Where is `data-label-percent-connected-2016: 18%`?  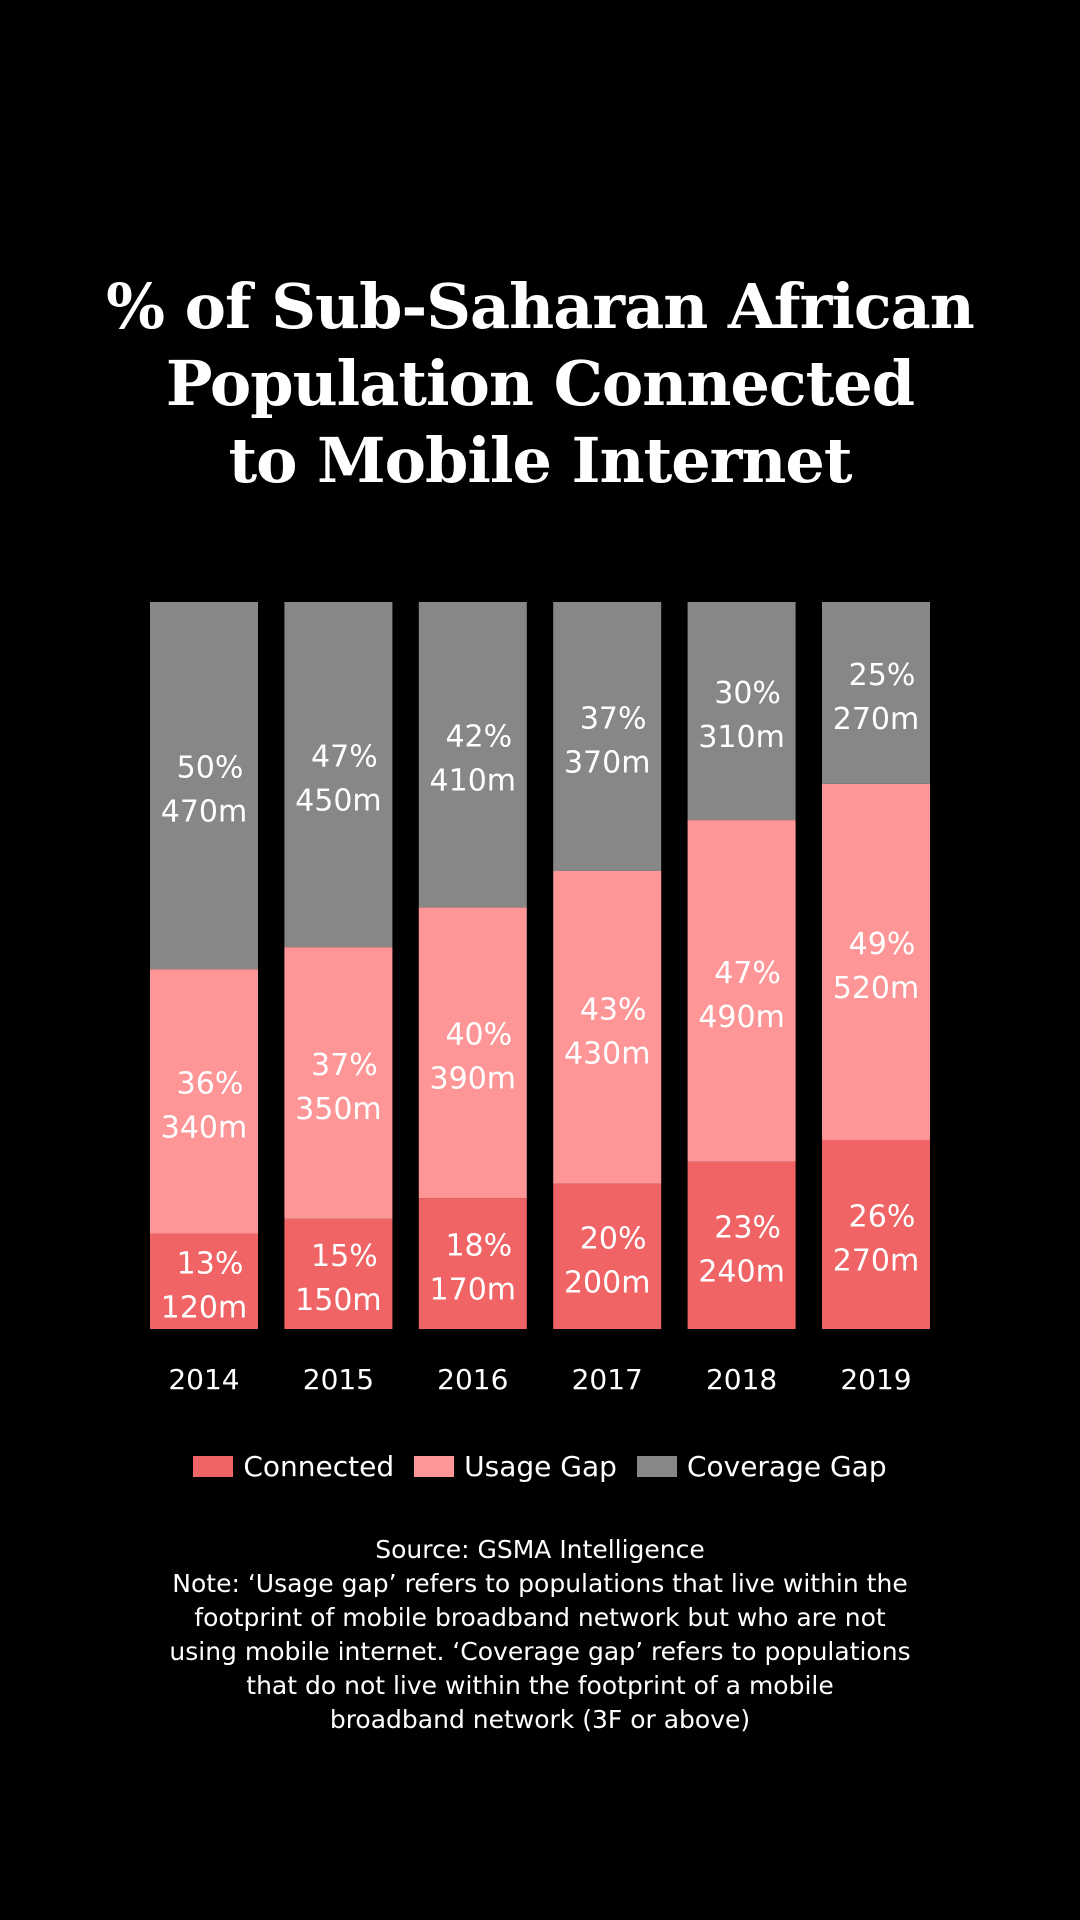 data-label-percent-connected-2016: 18% is located at coordinates (478, 1246).